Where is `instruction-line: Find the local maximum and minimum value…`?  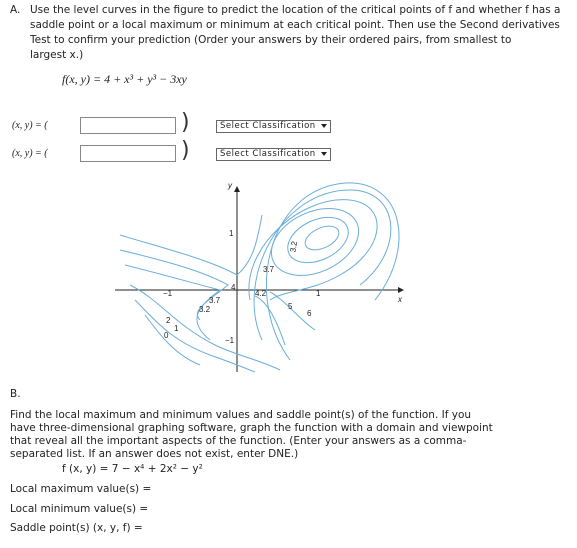 instruction-line: Find the local maximum and minimum value… is located at coordinates (241, 415).